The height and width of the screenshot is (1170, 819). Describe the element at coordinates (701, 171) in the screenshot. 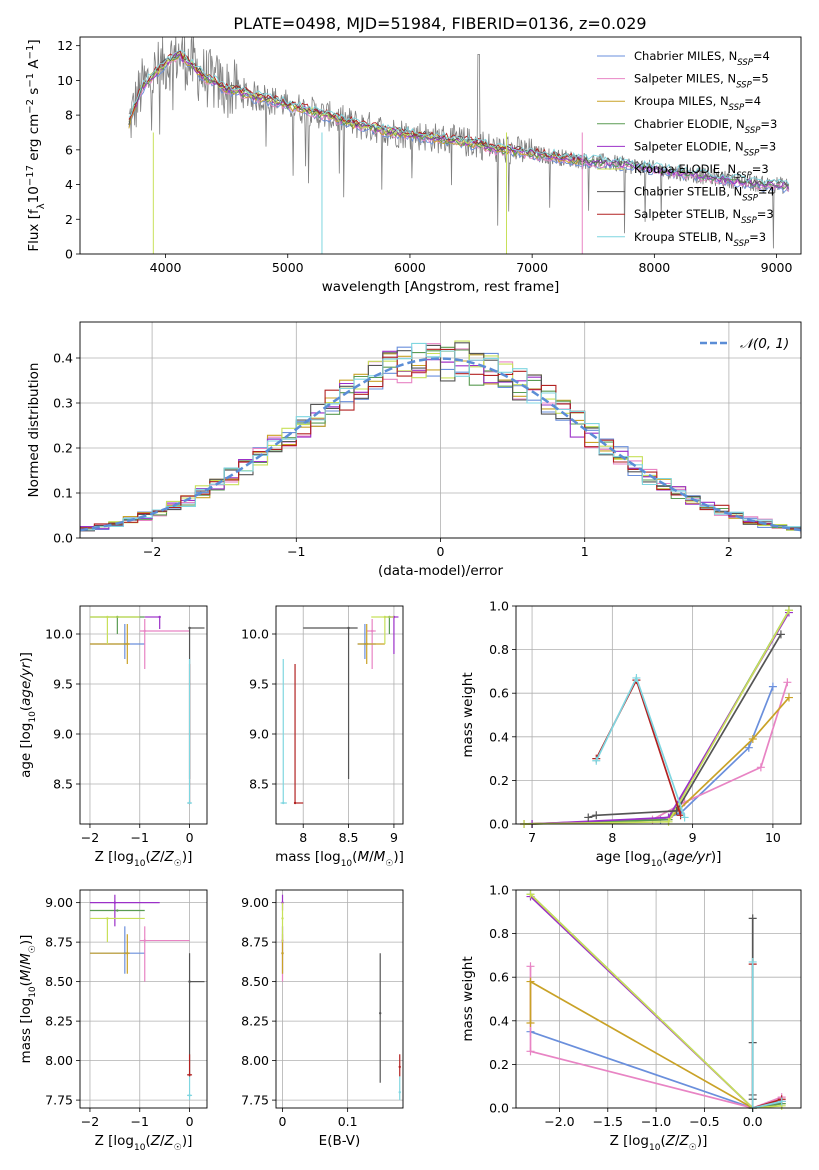

I see `legend-entry: Kroupa ELODIE, NSSP=3` at that location.